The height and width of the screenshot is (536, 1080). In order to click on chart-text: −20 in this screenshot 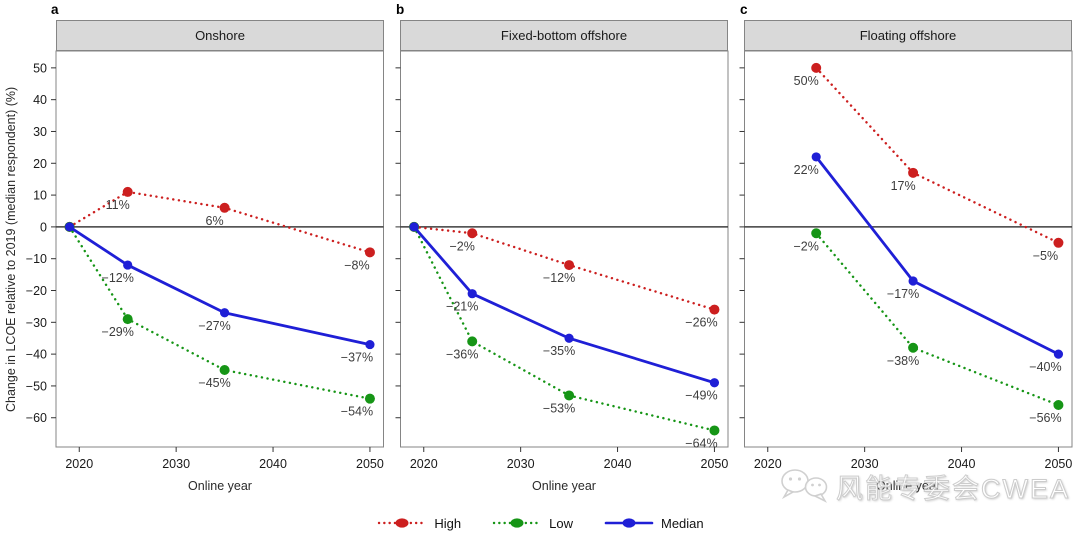, I will do `click(36, 291)`.